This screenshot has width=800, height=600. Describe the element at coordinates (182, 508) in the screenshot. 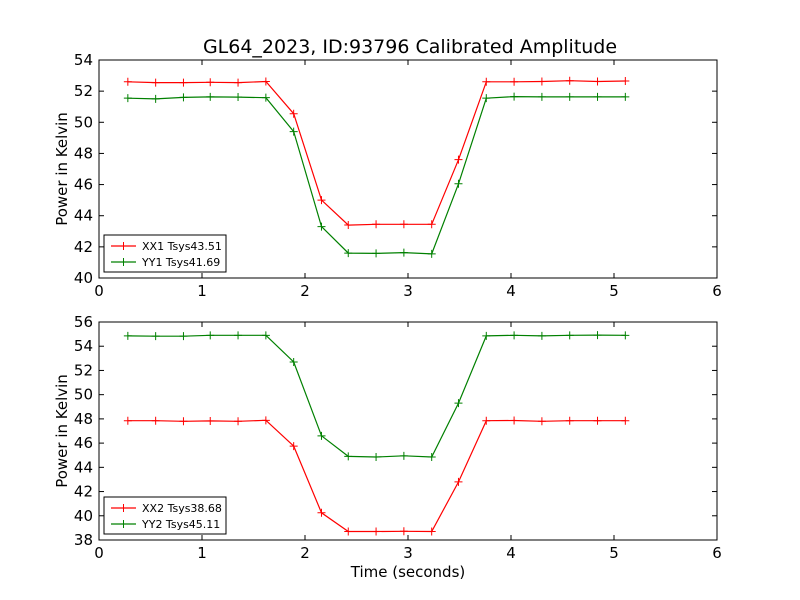

I see `bottom-legend-label-1: XX2 Tsys38.68` at that location.